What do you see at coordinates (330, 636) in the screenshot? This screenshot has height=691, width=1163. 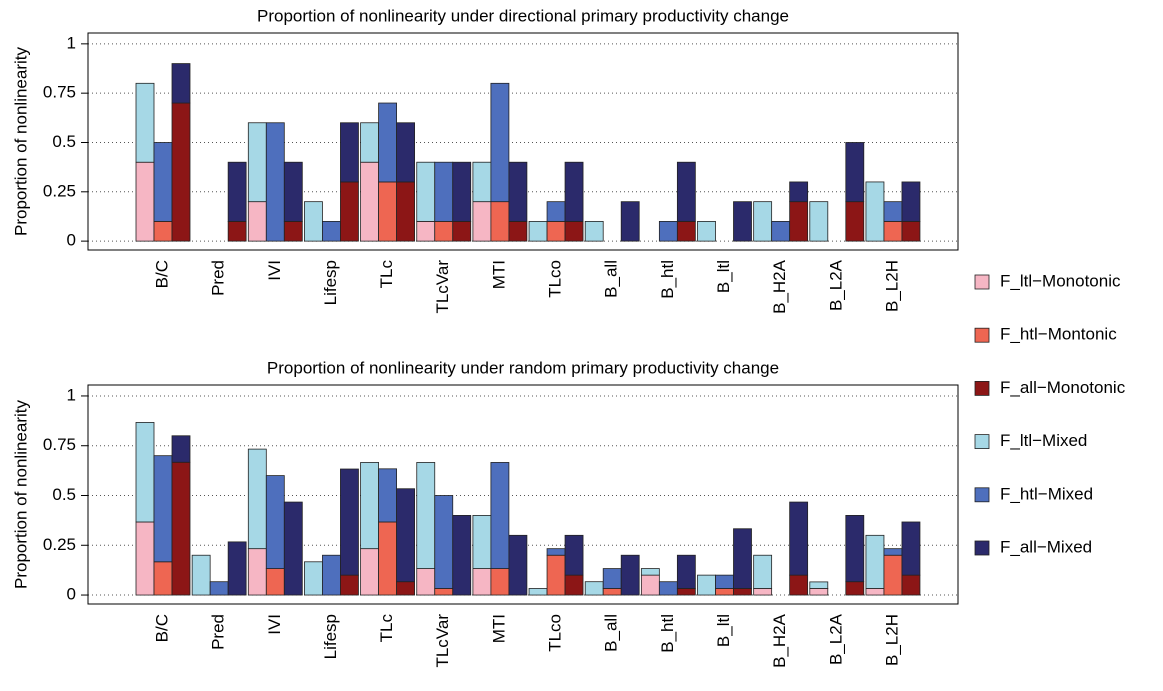 I see `x-tick-label: Lifesp` at bounding box center [330, 636].